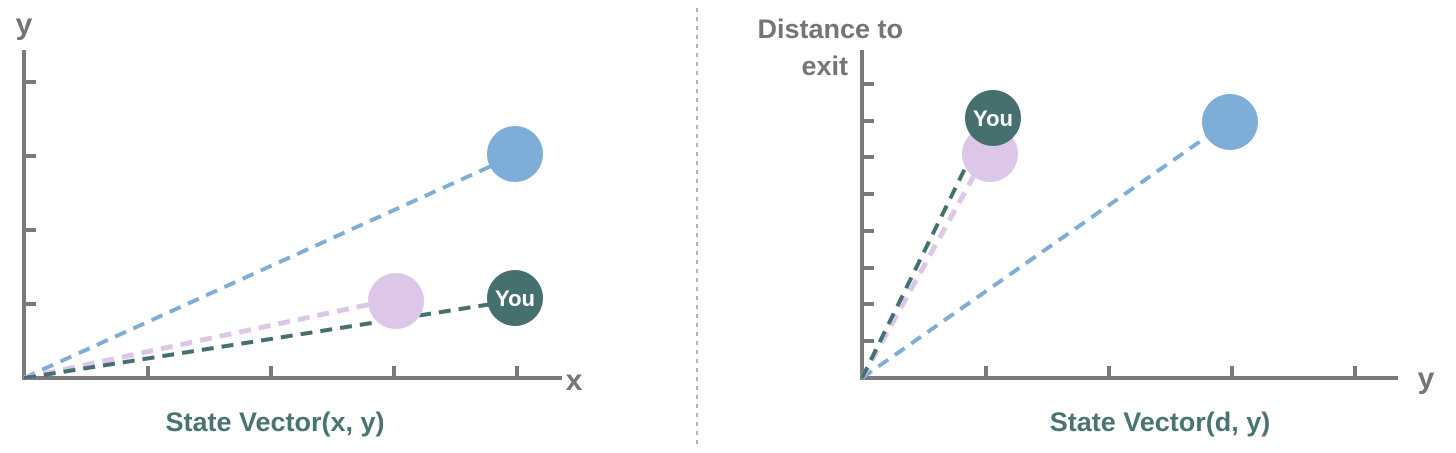 The height and width of the screenshot is (453, 1456). What do you see at coordinates (515, 154) in the screenshot?
I see `left-blue-point` at bounding box center [515, 154].